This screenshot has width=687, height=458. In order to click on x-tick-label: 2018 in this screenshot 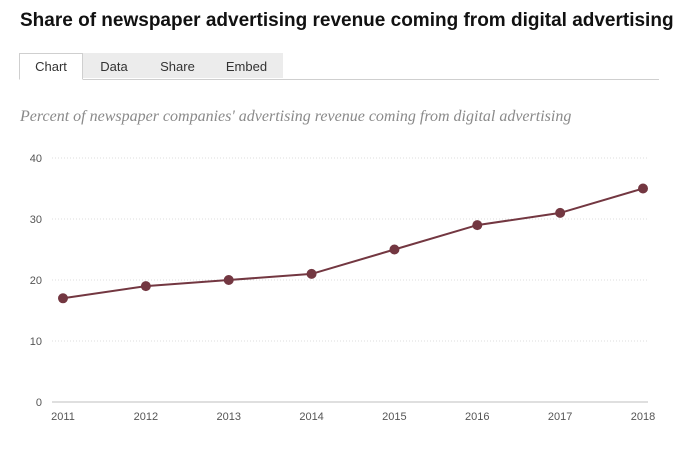, I will do `click(643, 417)`.